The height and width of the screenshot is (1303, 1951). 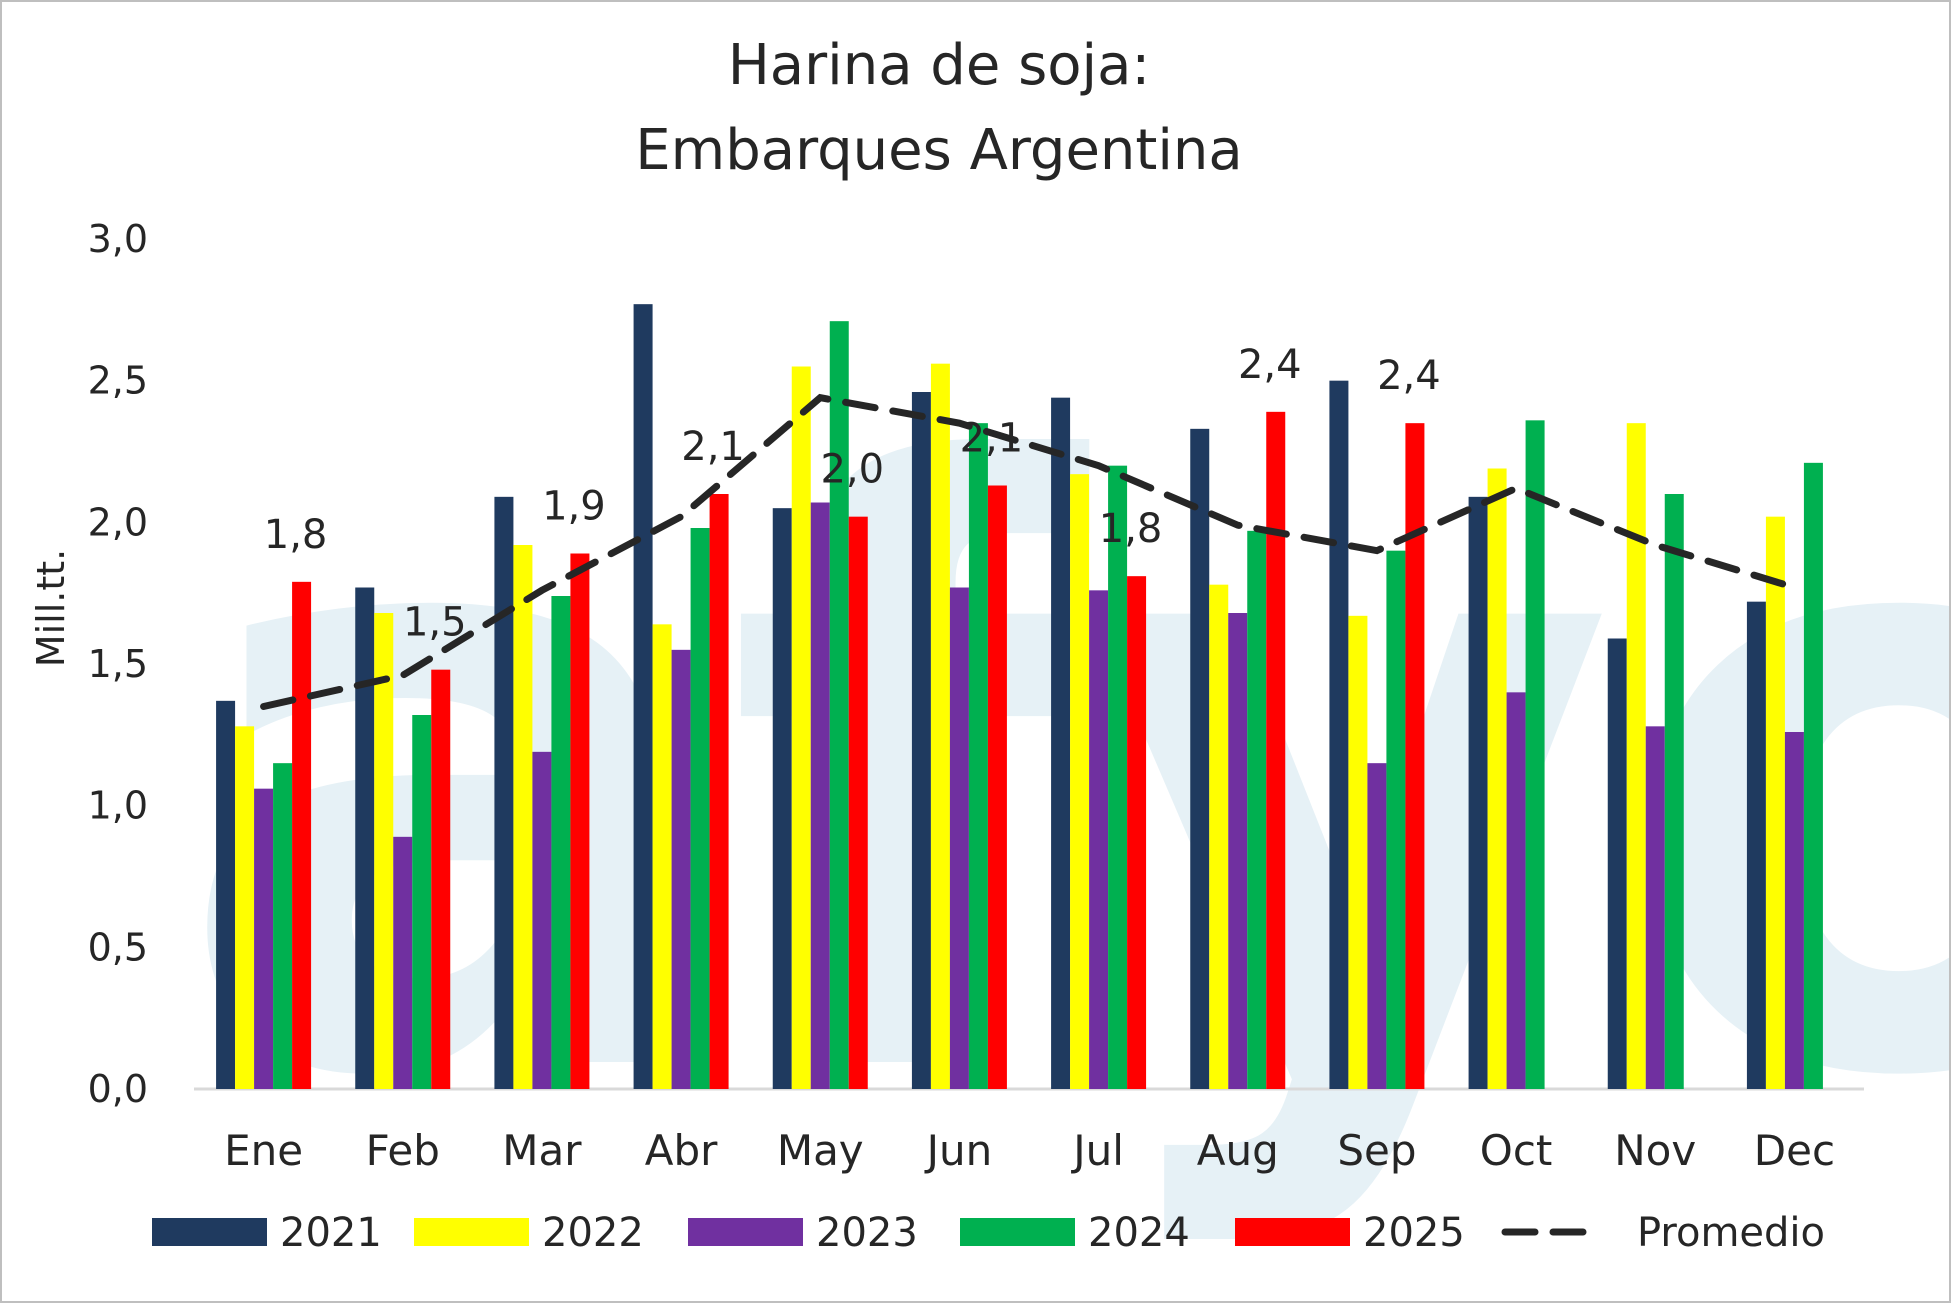 What do you see at coordinates (209, 1232) in the screenshot?
I see `legend-swatch-2021` at bounding box center [209, 1232].